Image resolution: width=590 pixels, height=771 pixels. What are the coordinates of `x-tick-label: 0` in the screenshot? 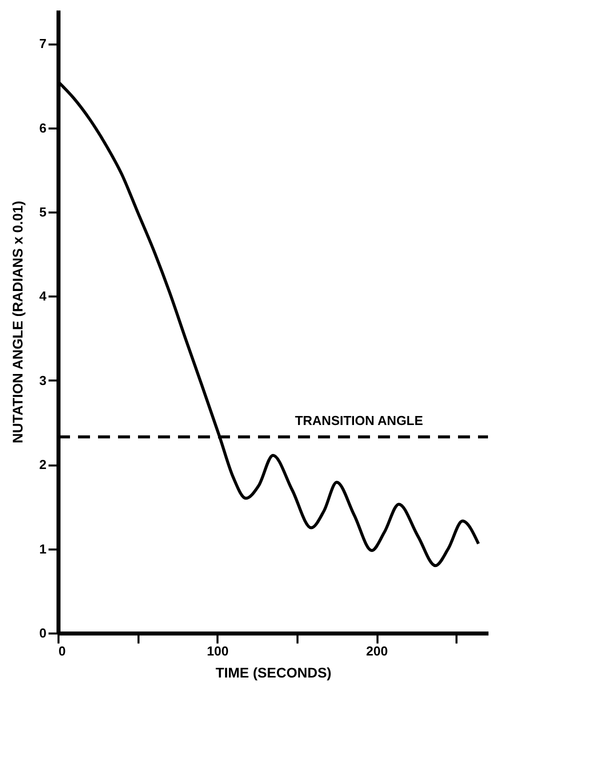 It's located at (62, 651).